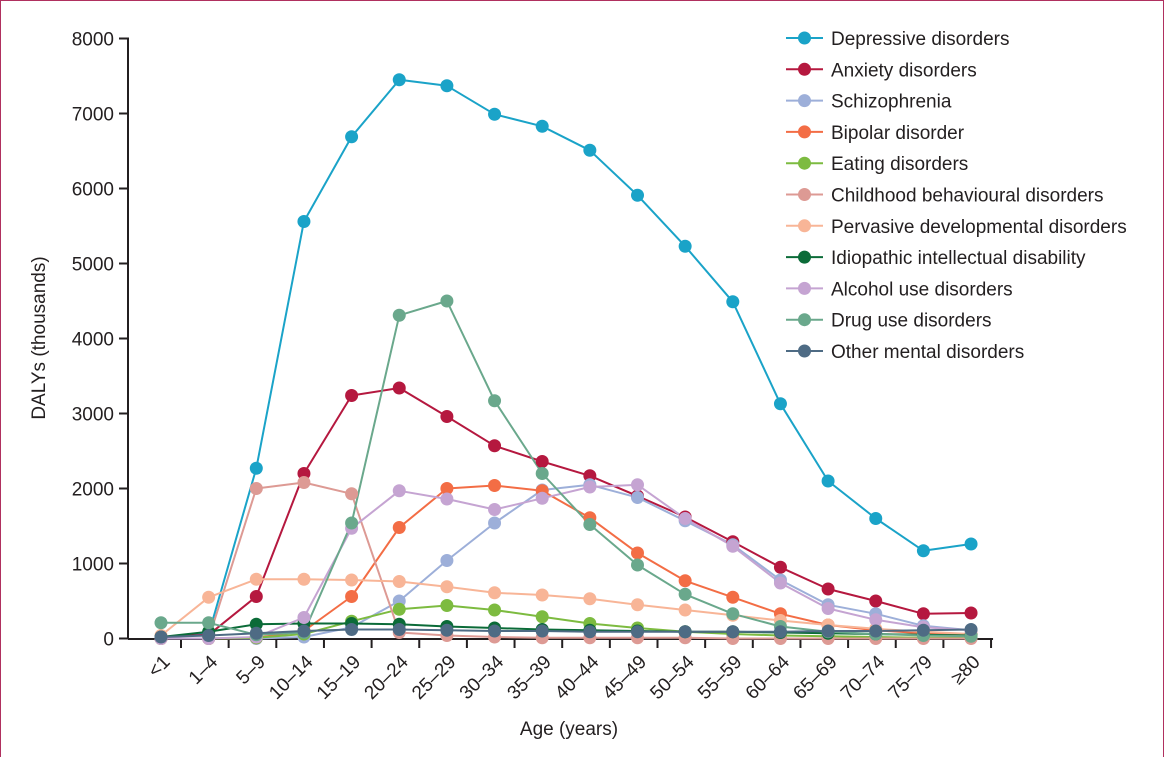  Describe the element at coordinates (339, 678) in the screenshot. I see `x-tick-label: 15–19` at that location.